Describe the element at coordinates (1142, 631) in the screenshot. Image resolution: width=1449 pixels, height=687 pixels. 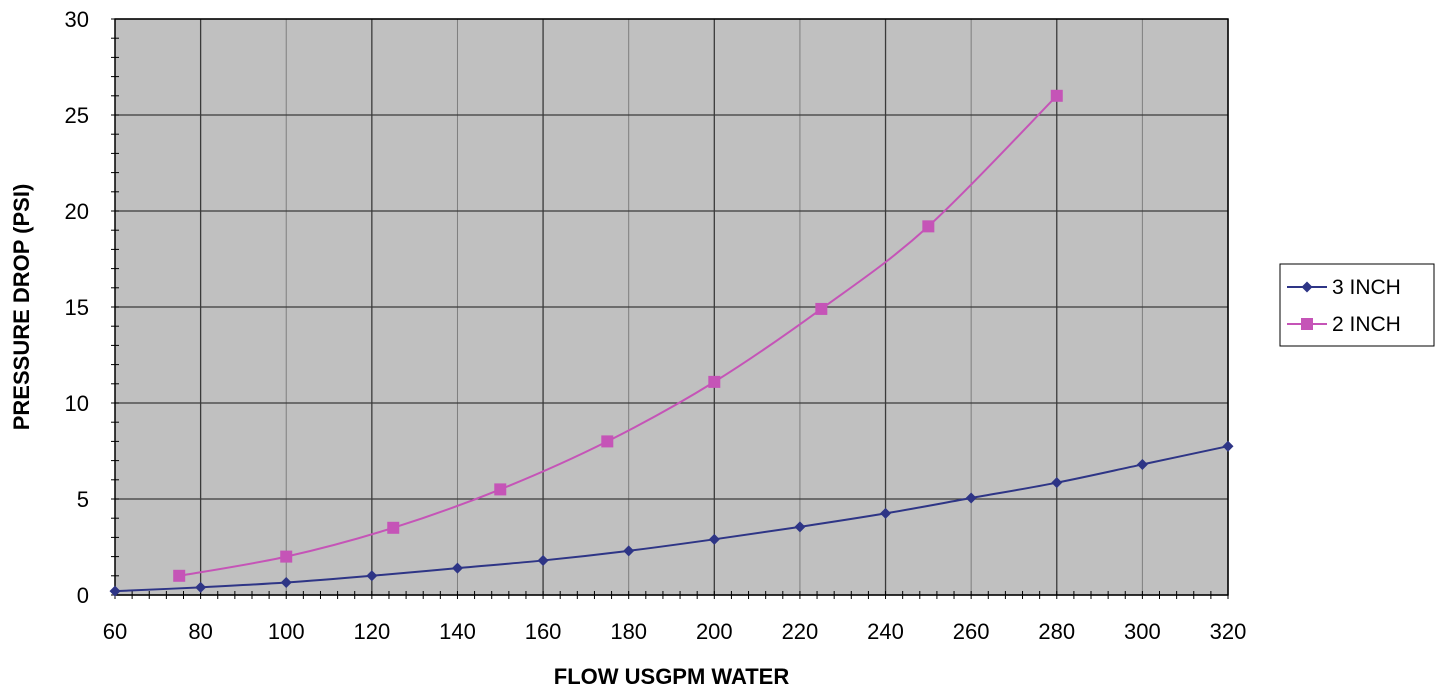
I see `x-tick-label: 300` at that location.